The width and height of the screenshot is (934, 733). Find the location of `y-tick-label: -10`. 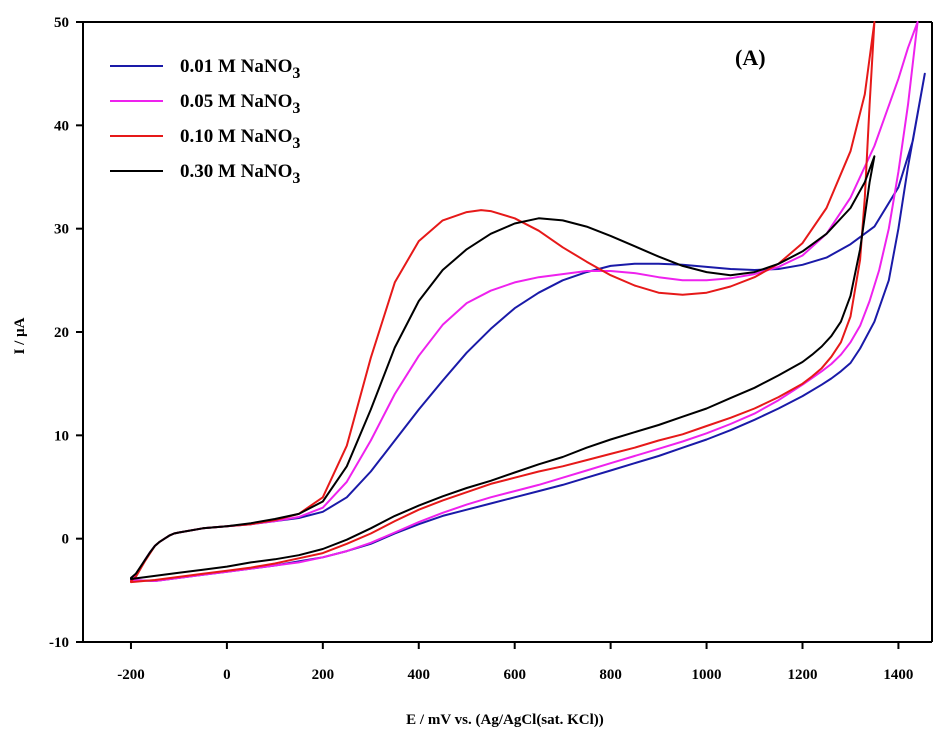

y-tick-label: -10 is located at coordinates (59, 643).